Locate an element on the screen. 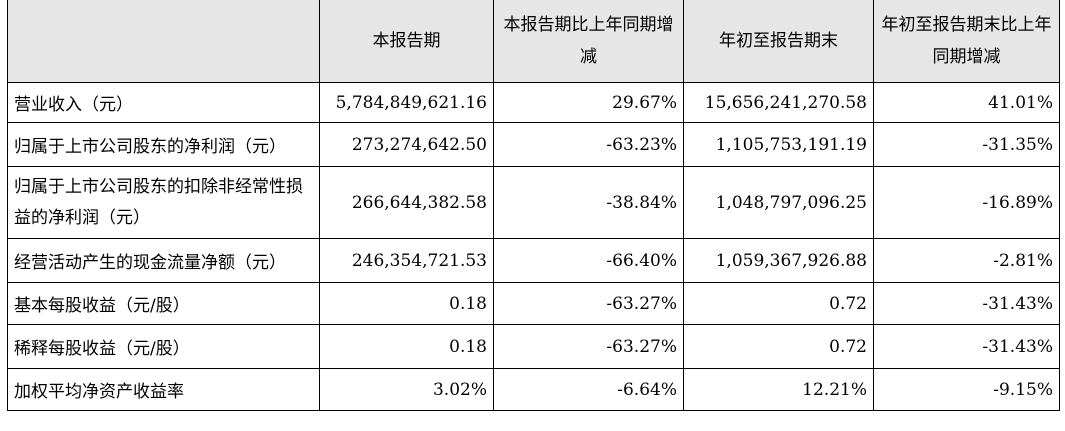 Image resolution: width=1065 pixels, height=431 pixels. ytd-change: -16.89% is located at coordinates (966, 202).